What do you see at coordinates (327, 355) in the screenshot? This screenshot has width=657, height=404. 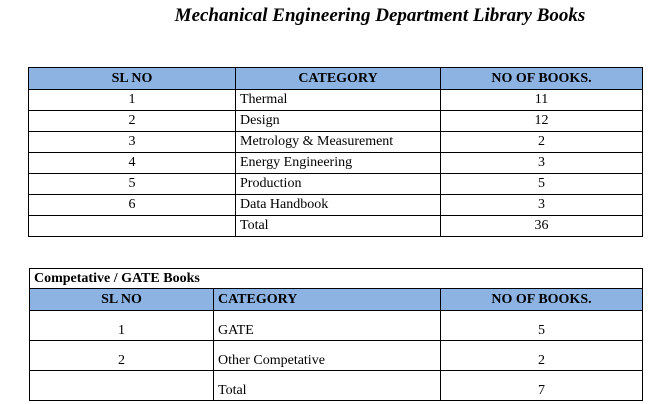 I see `cell-category: Other Competative` at bounding box center [327, 355].